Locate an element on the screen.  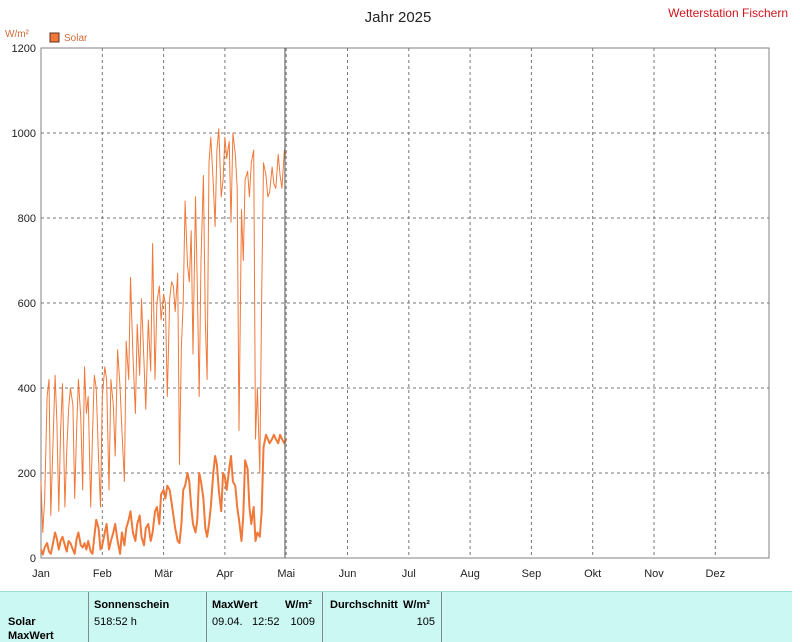
average-value: 105 is located at coordinates (425, 622).